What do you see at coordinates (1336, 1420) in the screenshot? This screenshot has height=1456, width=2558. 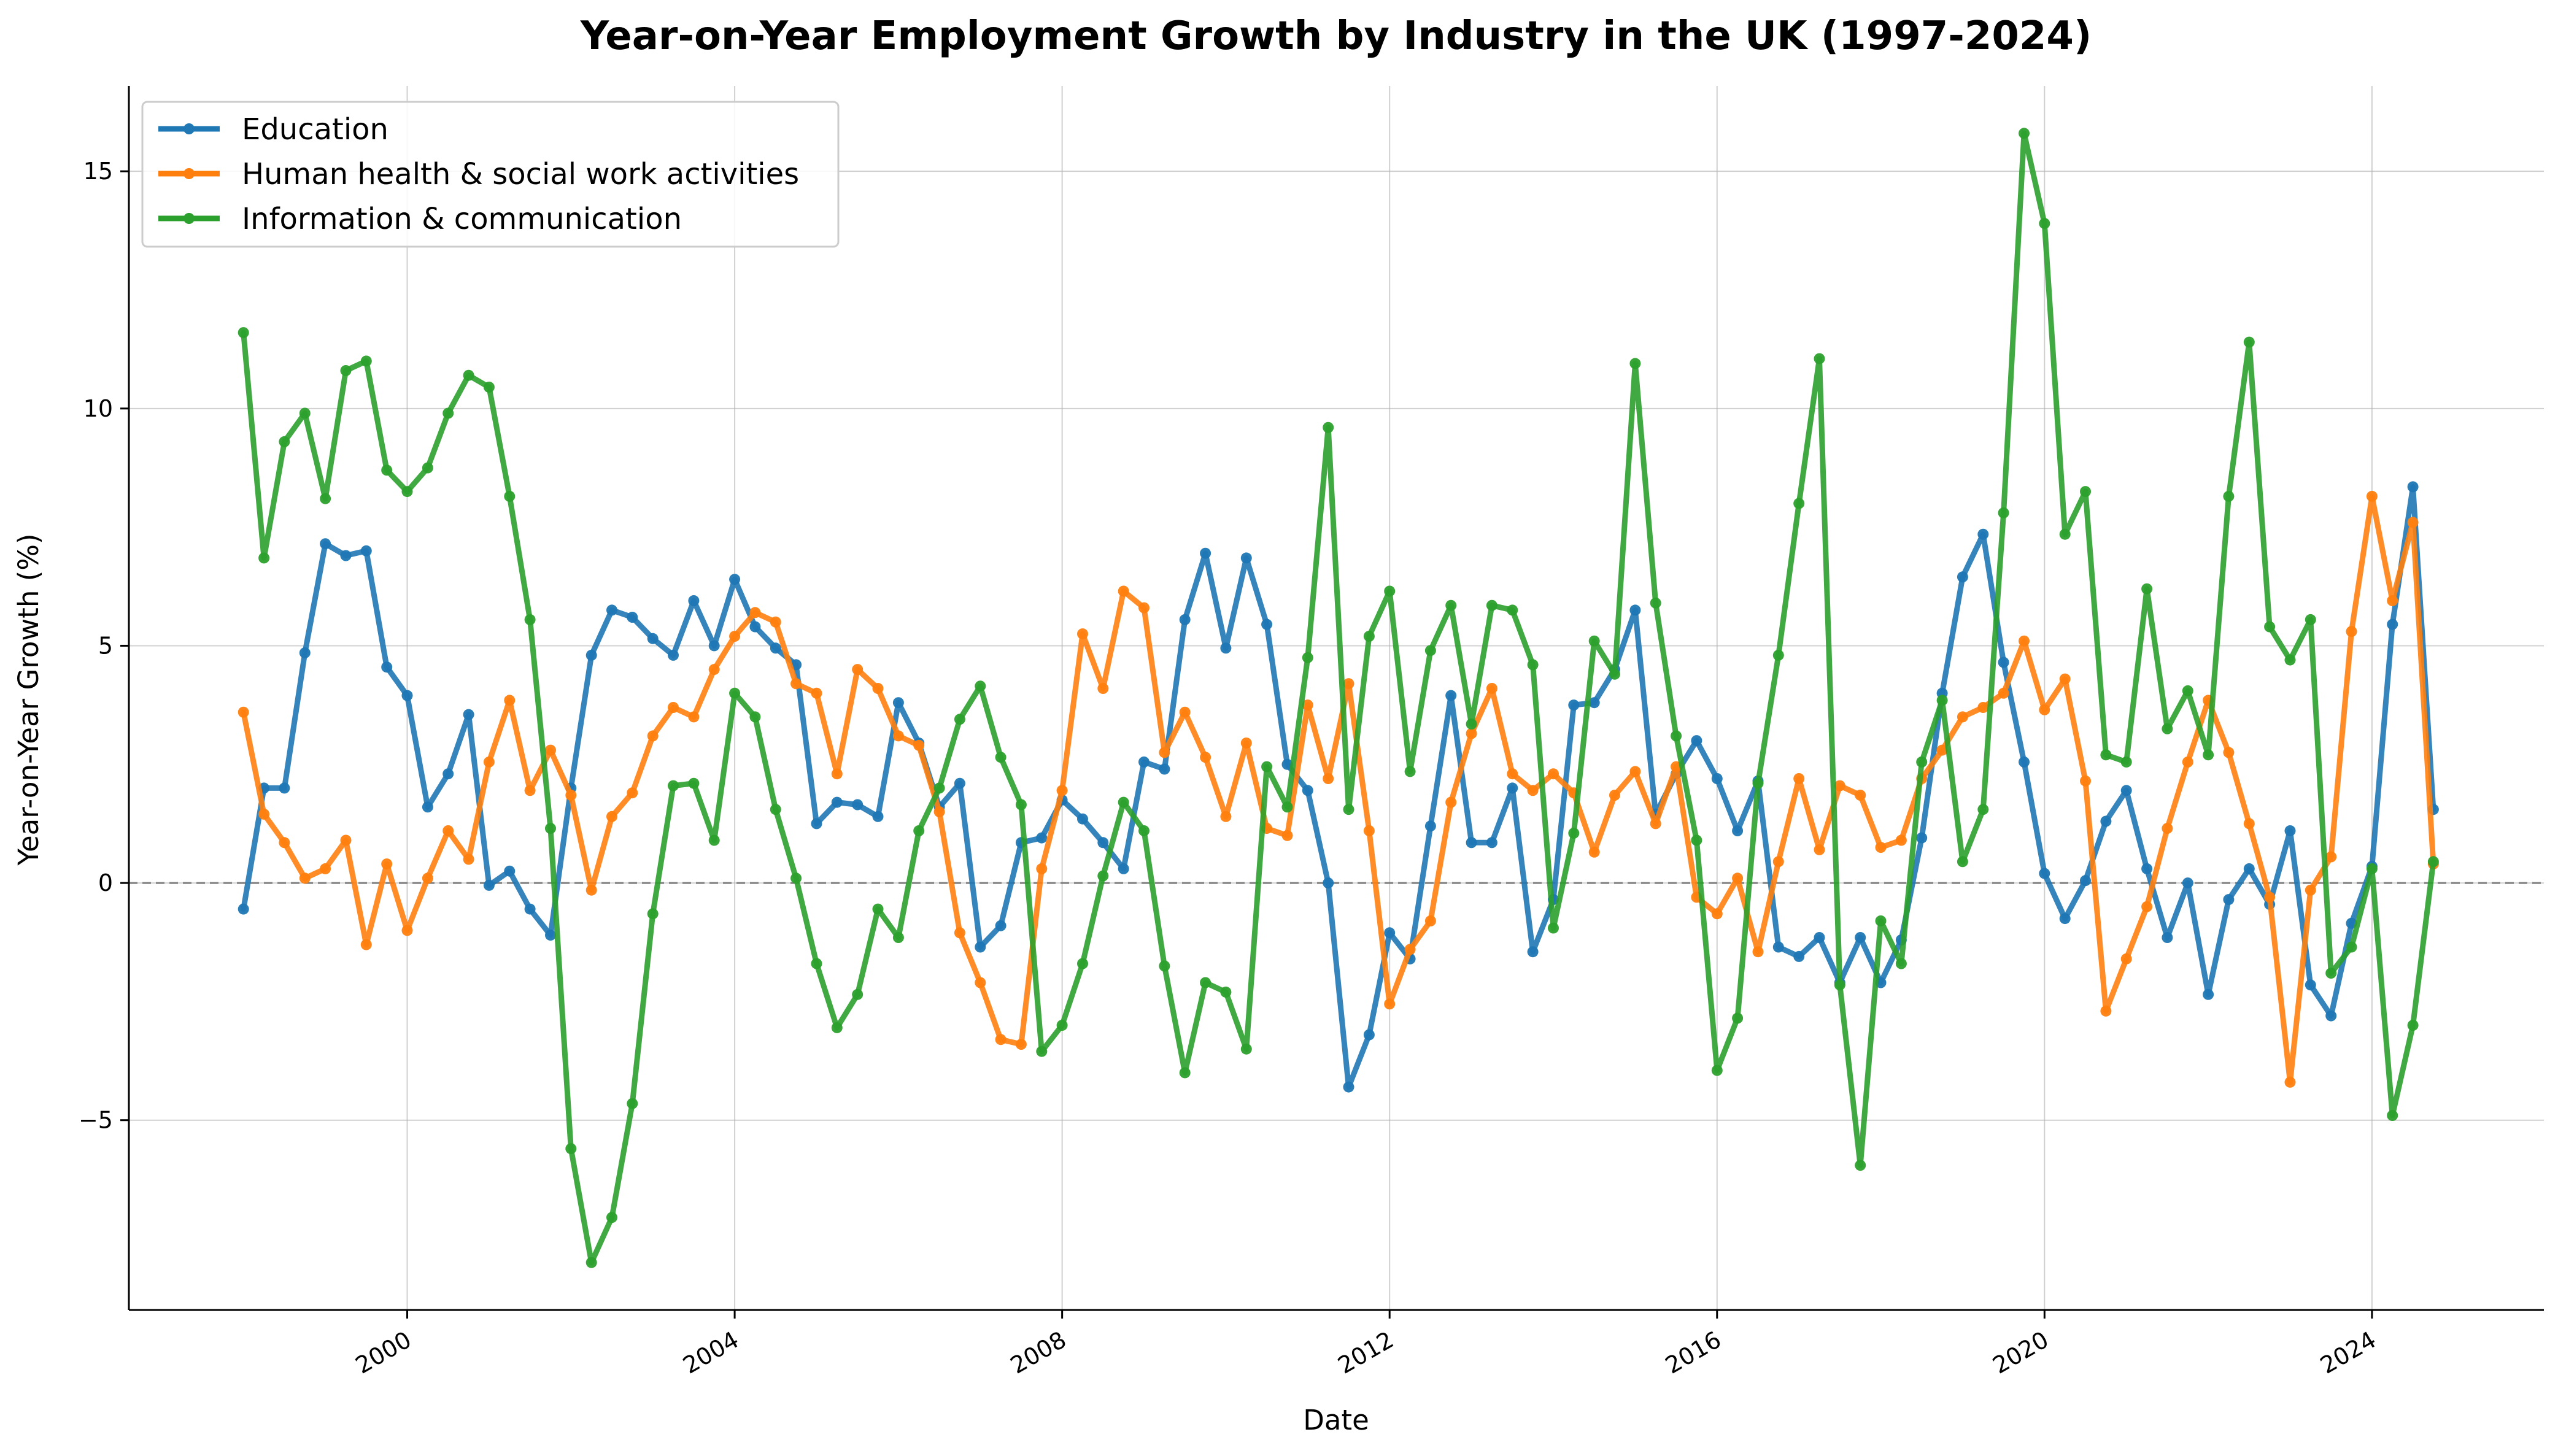 I see `x-axis-label: Date` at bounding box center [1336, 1420].